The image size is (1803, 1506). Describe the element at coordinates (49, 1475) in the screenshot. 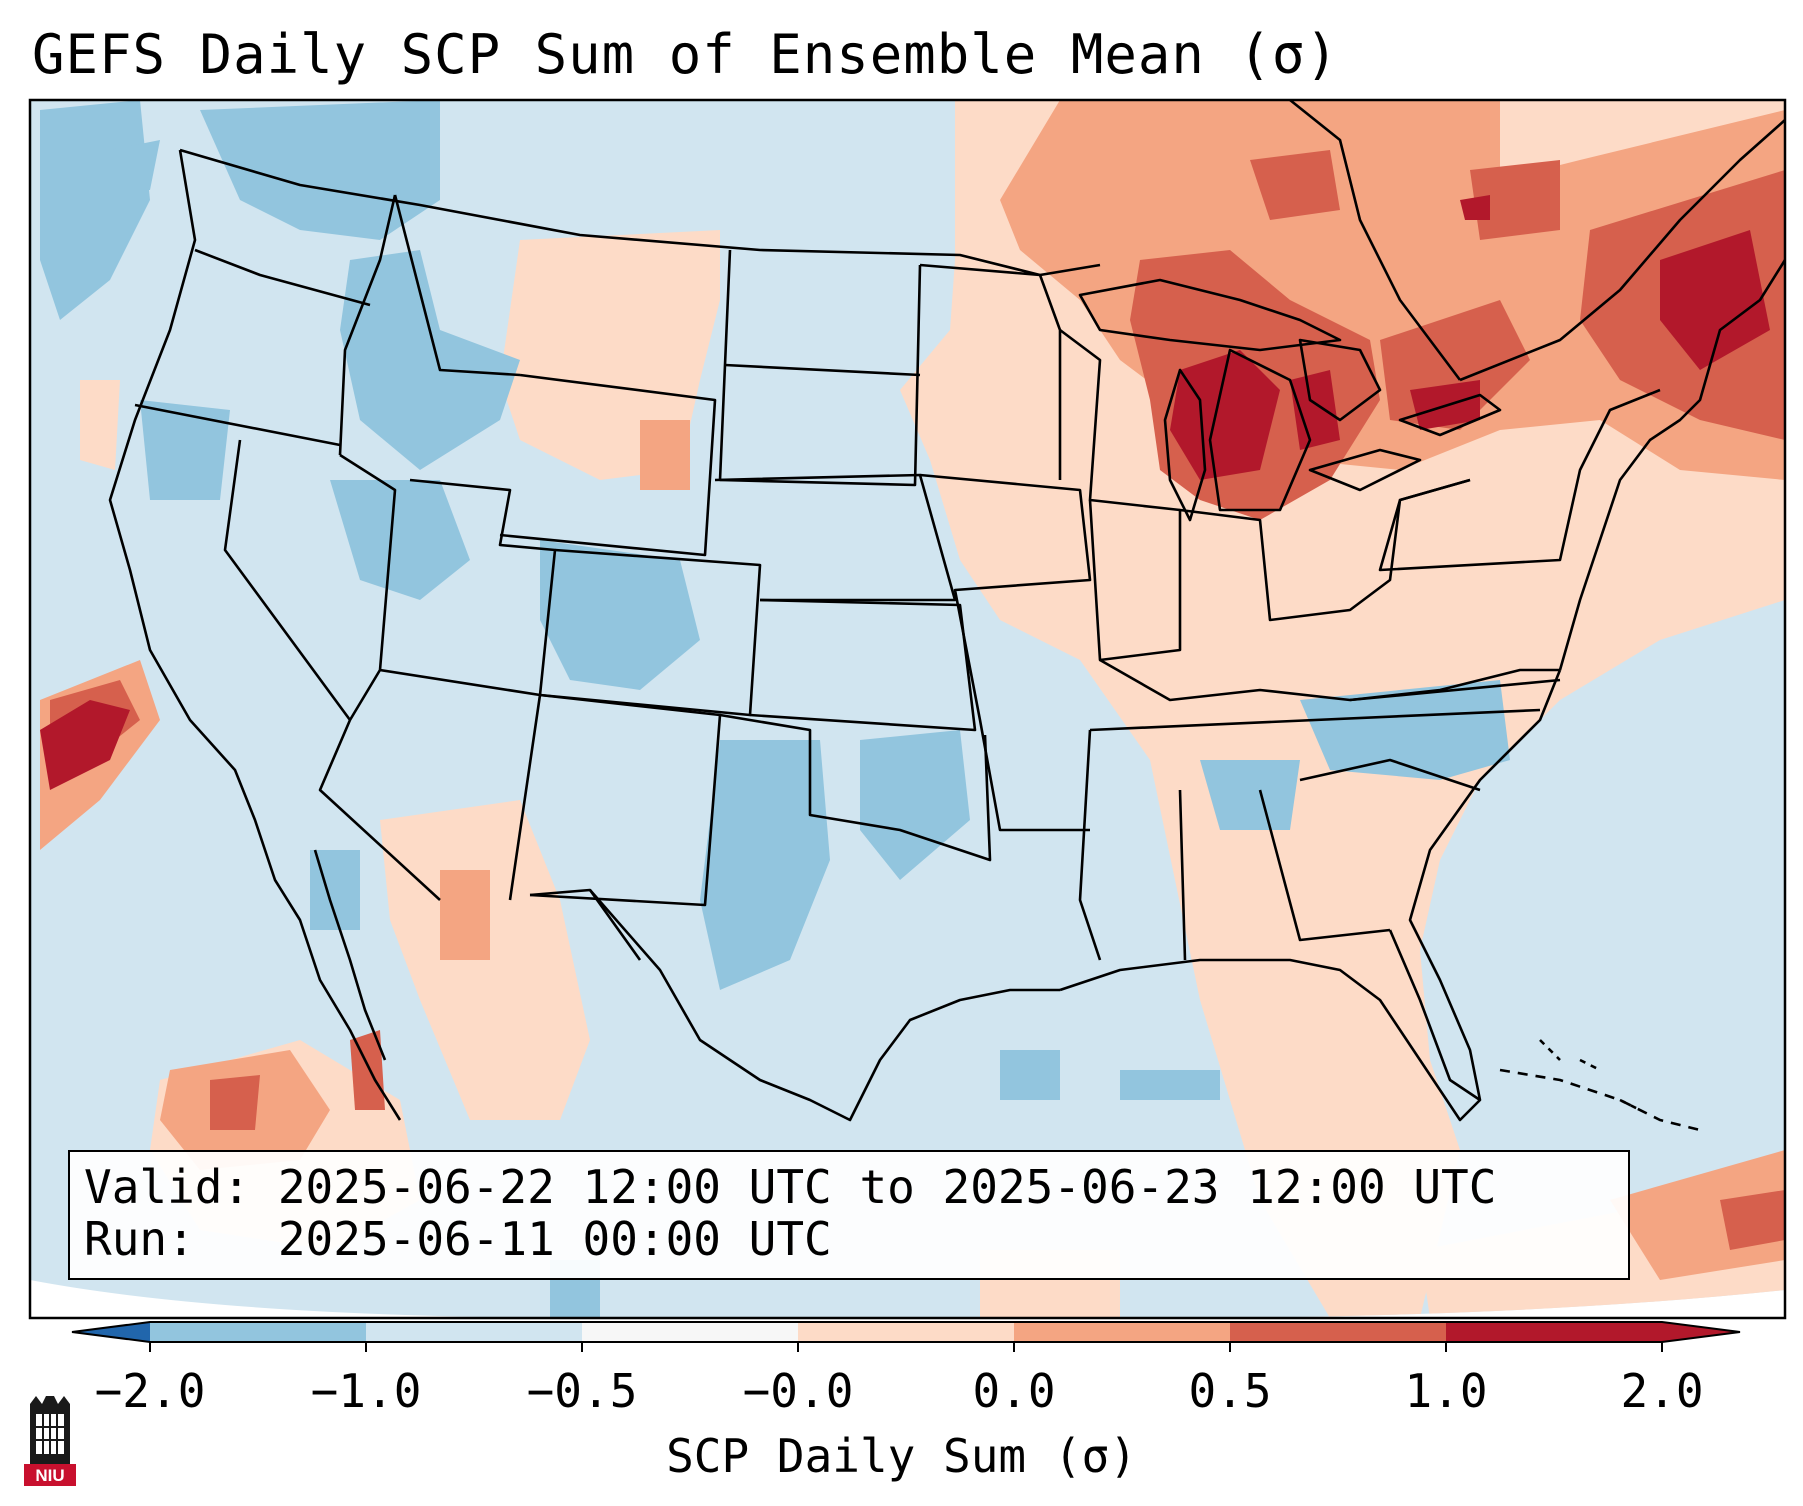

I see `logo-text: NIU` at that location.